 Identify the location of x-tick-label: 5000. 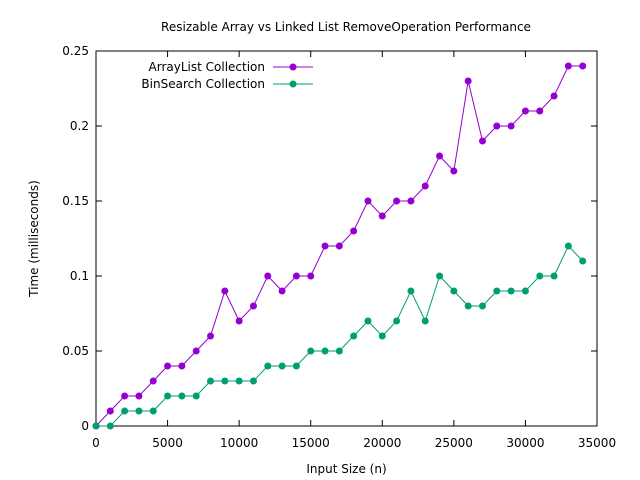
(167, 443).